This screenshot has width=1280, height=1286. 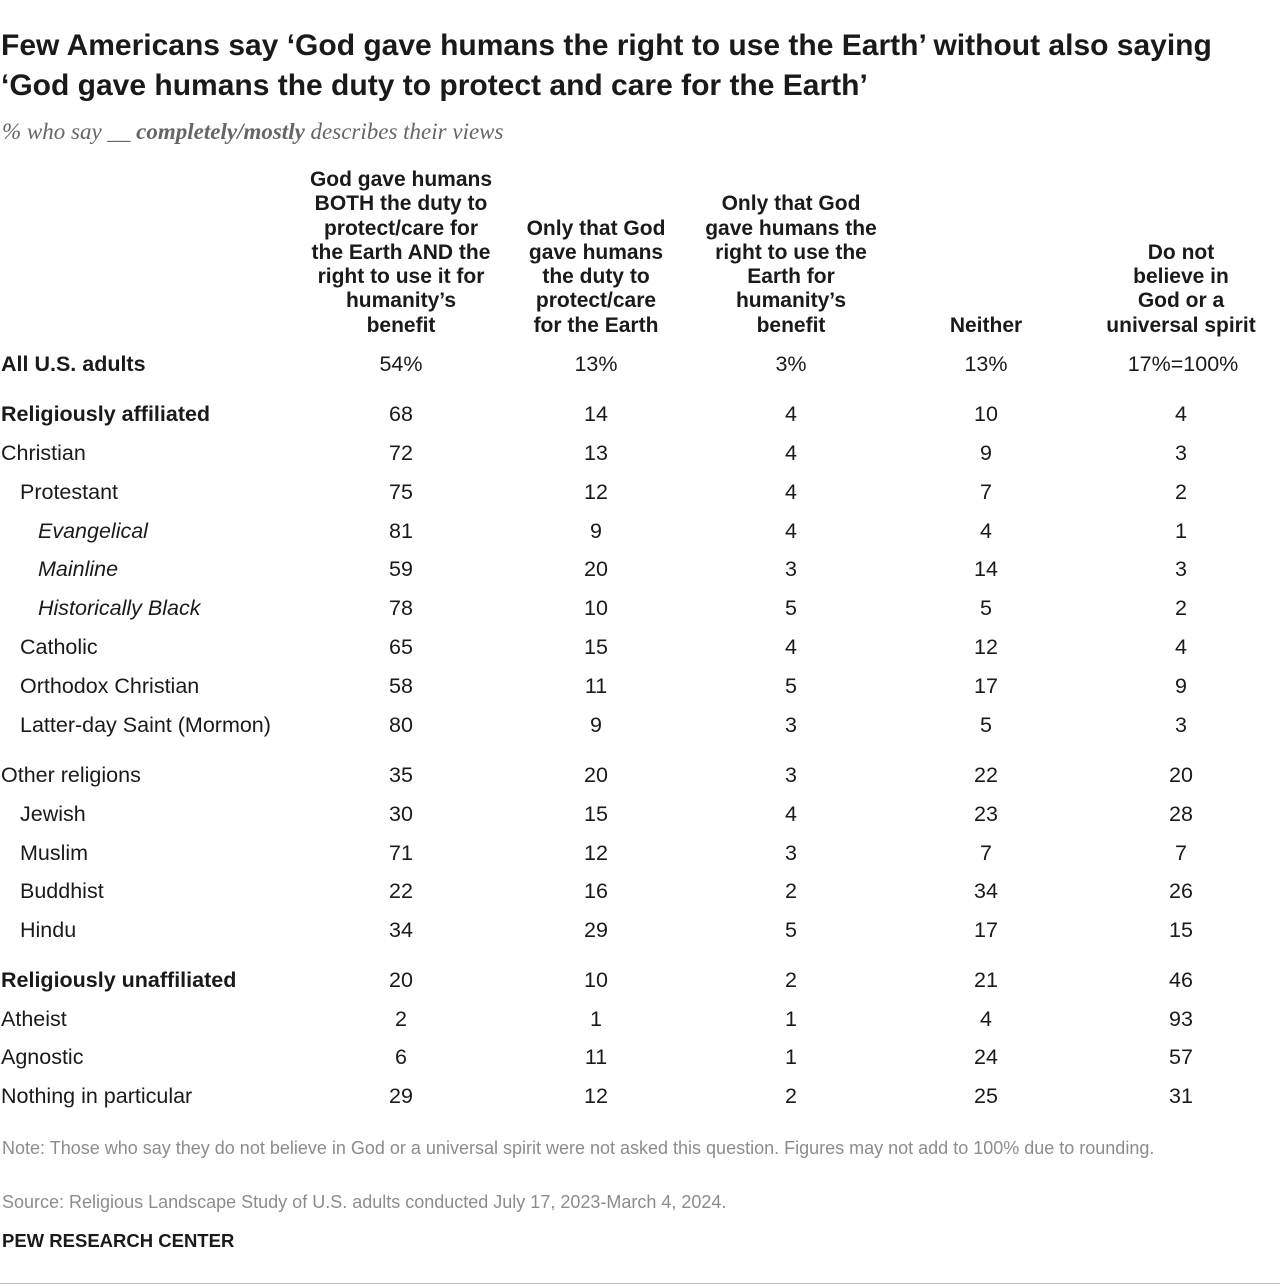 I want to click on table-row: Other religions 35 20 3 22 20, so click(x=640, y=775).